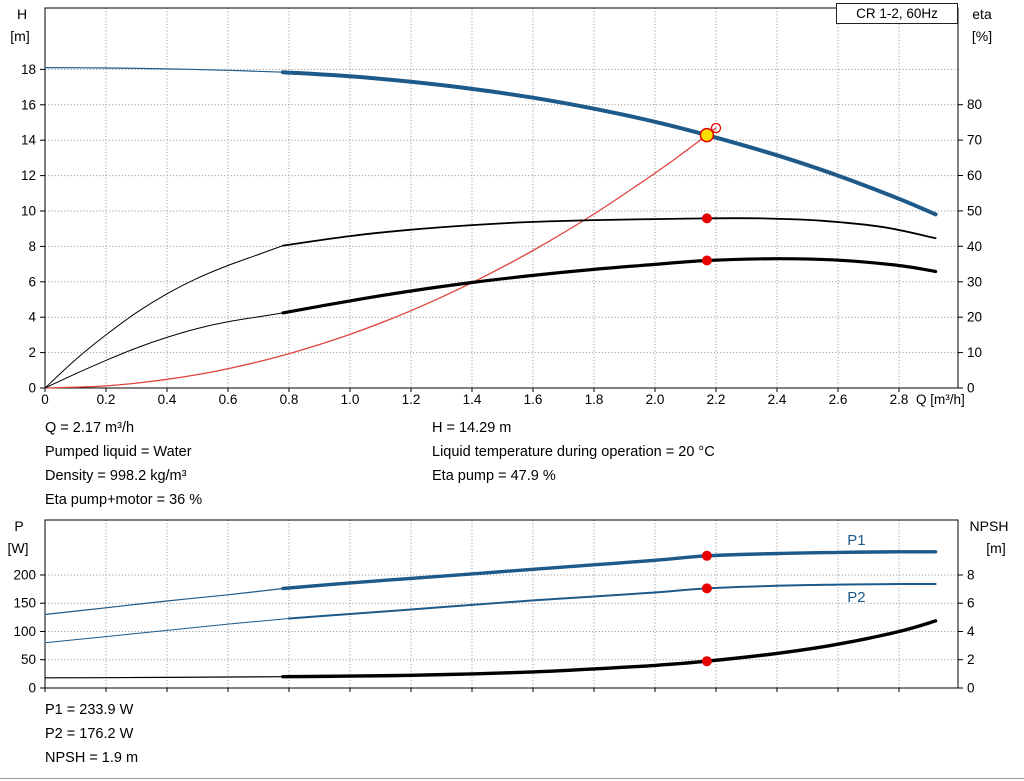 This screenshot has height=781, width=1024. I want to click on y-left-tick-label: 200, so click(24, 575).